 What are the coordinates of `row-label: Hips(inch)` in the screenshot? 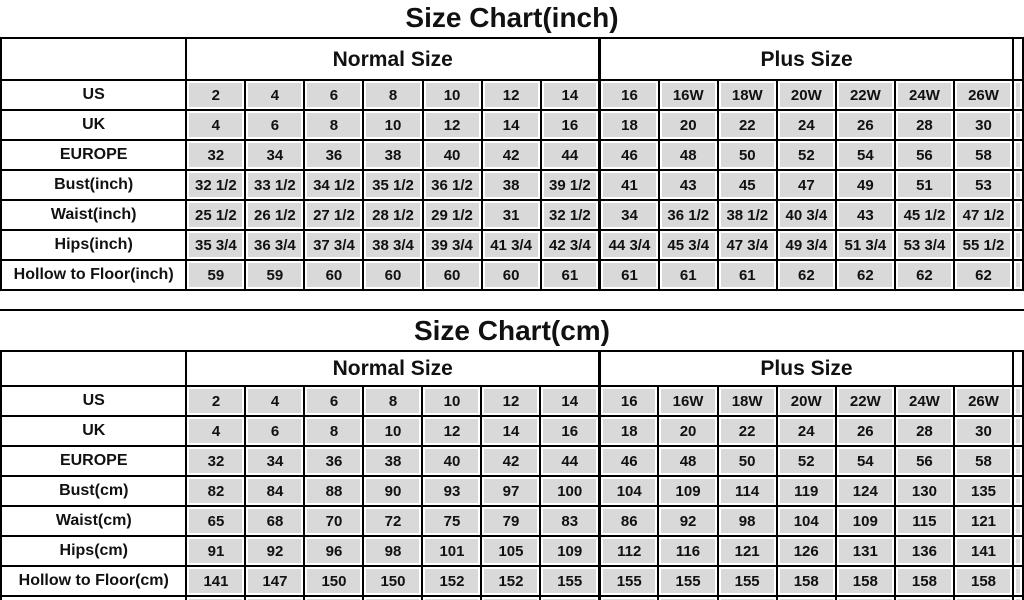 It's located at (94, 245).